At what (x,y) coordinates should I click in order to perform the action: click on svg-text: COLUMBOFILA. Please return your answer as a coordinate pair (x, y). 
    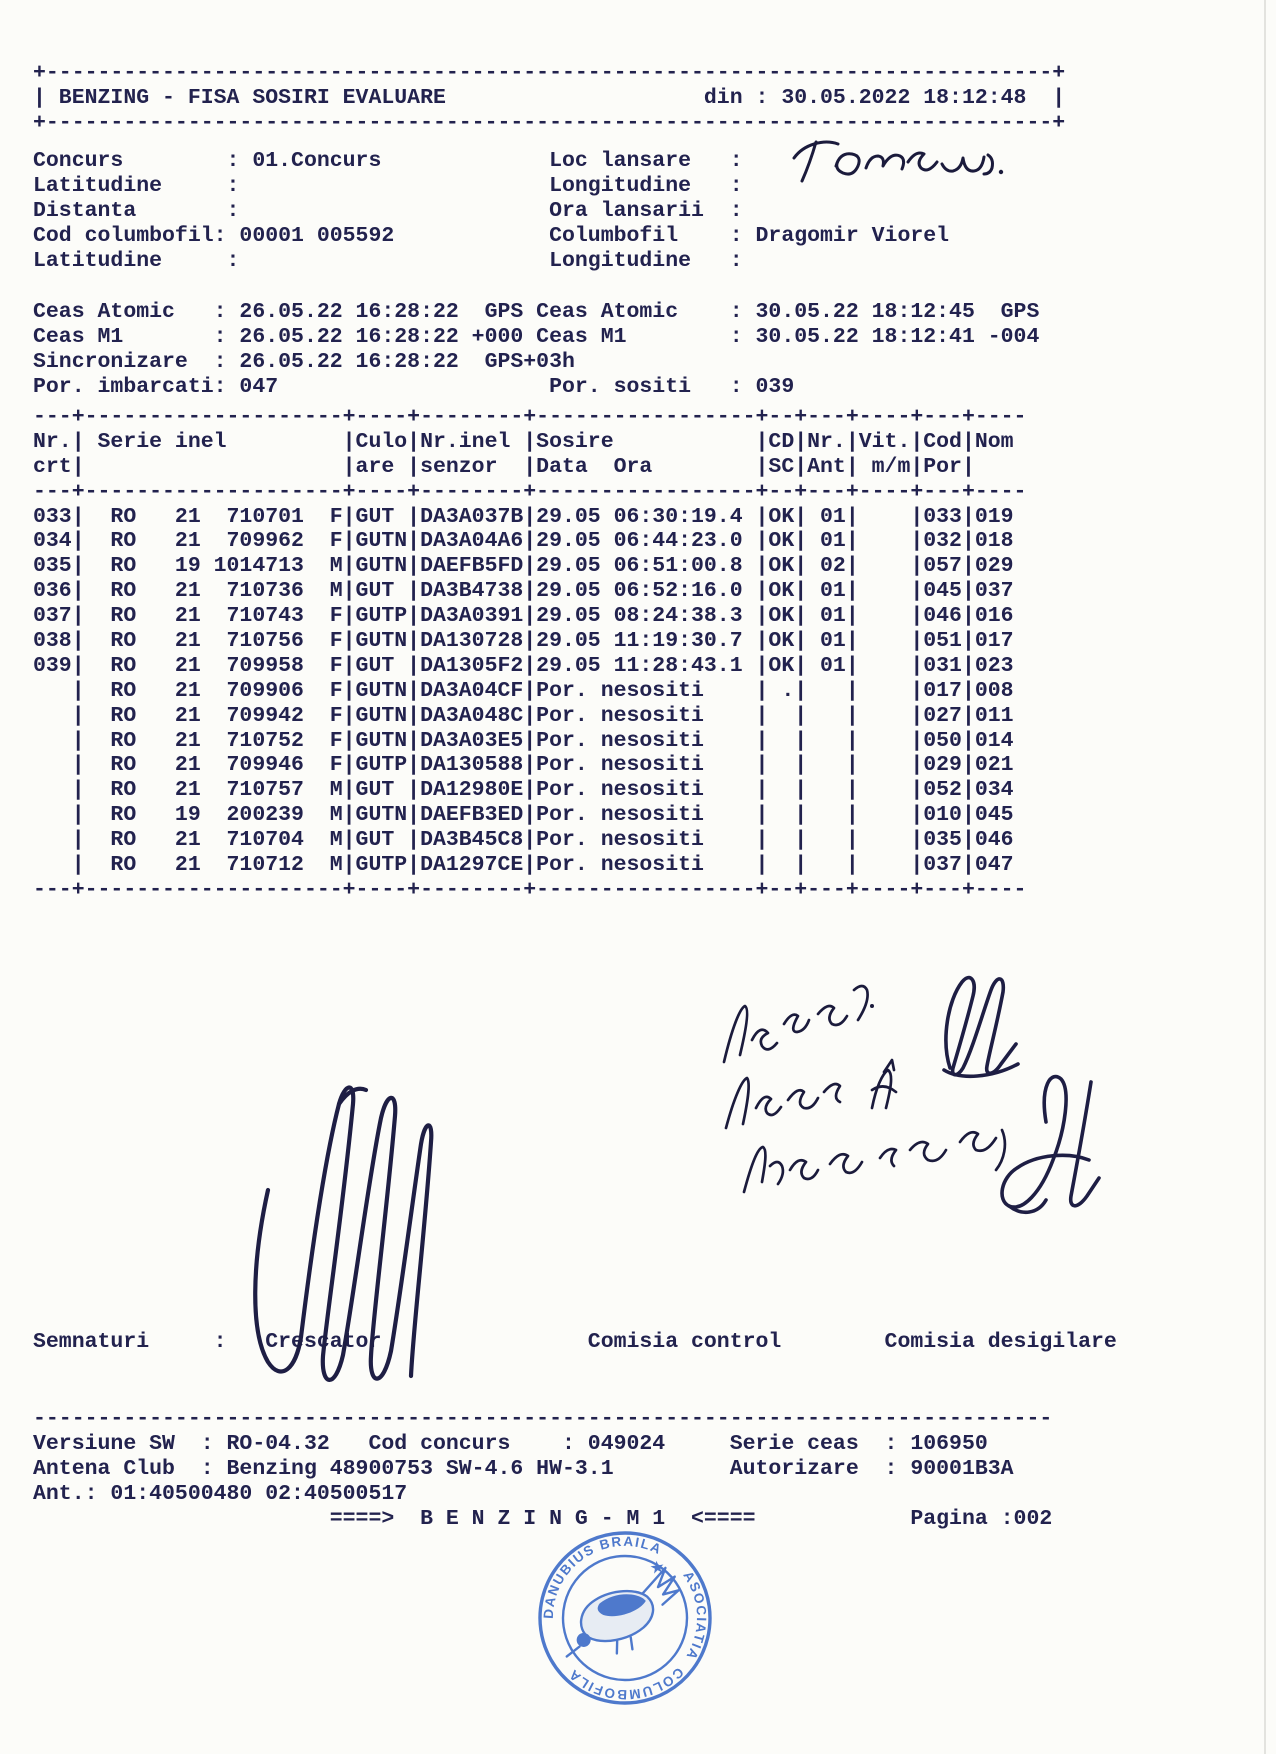
    Looking at the image, I should click on (626, 1681).